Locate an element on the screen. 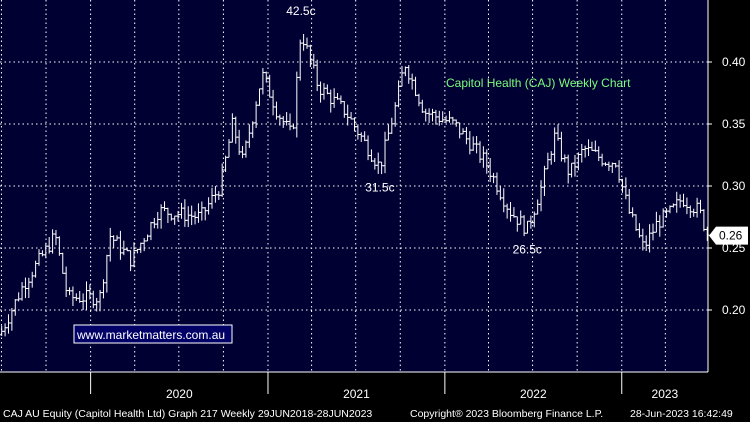 The height and width of the screenshot is (422, 750). chart-title: Capitol Health (CAJ) Weekly Chart is located at coordinates (538, 83).